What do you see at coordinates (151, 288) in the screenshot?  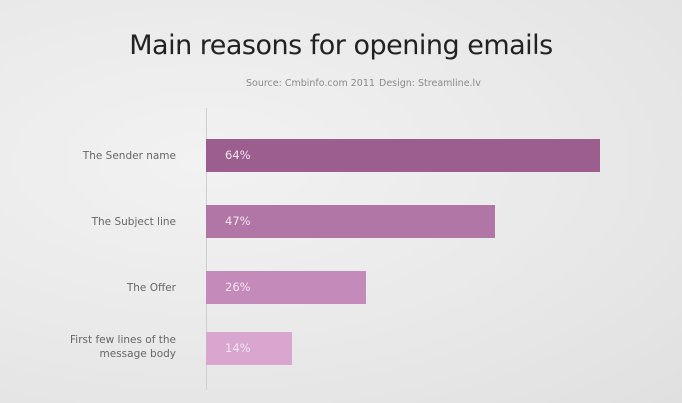 I see `category-label: The Offer` at bounding box center [151, 288].